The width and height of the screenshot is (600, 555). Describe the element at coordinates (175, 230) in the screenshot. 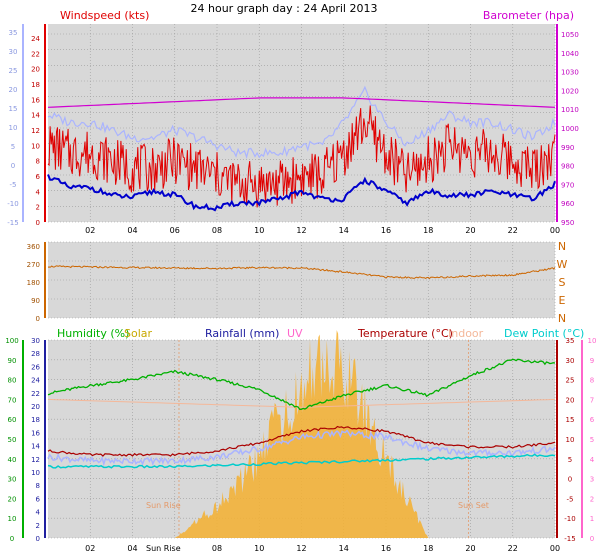

I see `wind-x-tick-06: 06` at that location.